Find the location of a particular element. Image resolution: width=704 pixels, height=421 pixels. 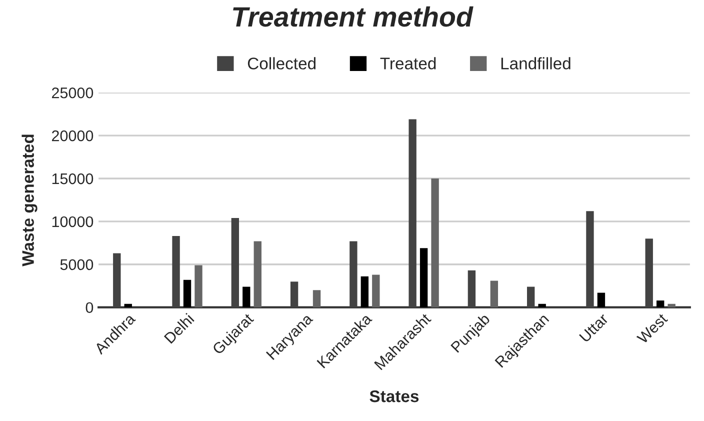

legend-label: Treated is located at coordinates (408, 63).